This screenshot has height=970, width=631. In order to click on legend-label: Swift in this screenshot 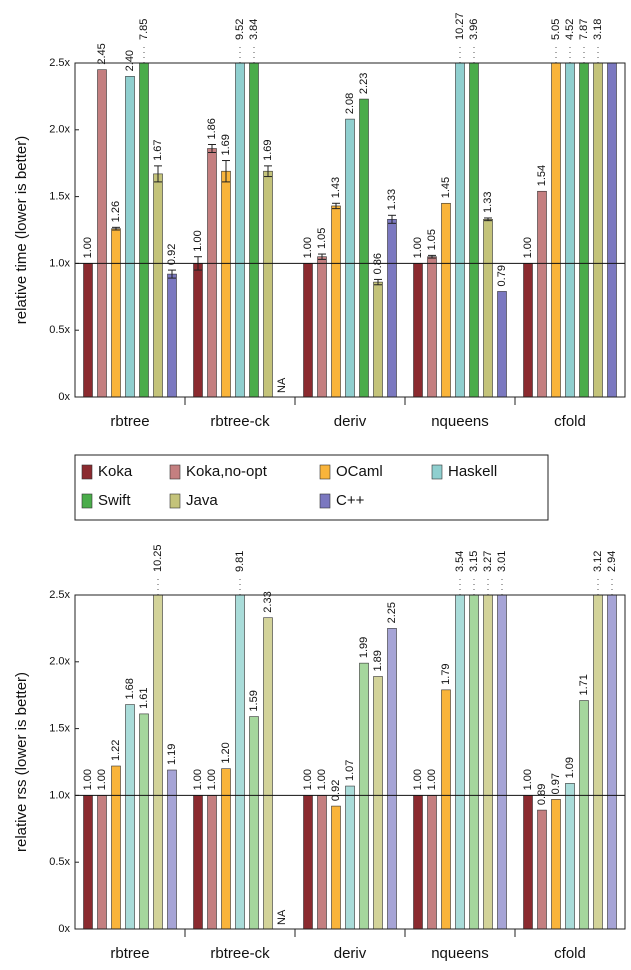, I will do `click(114, 500)`.